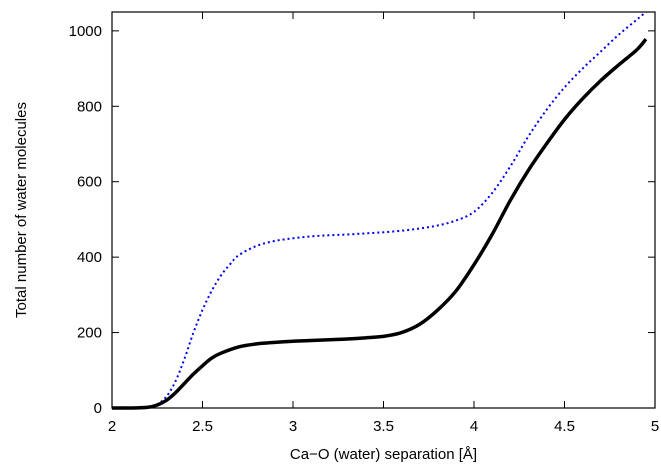 This screenshot has width=661, height=464. Describe the element at coordinates (383, 426) in the screenshot. I see `x-tick-label: 3.5` at that location.